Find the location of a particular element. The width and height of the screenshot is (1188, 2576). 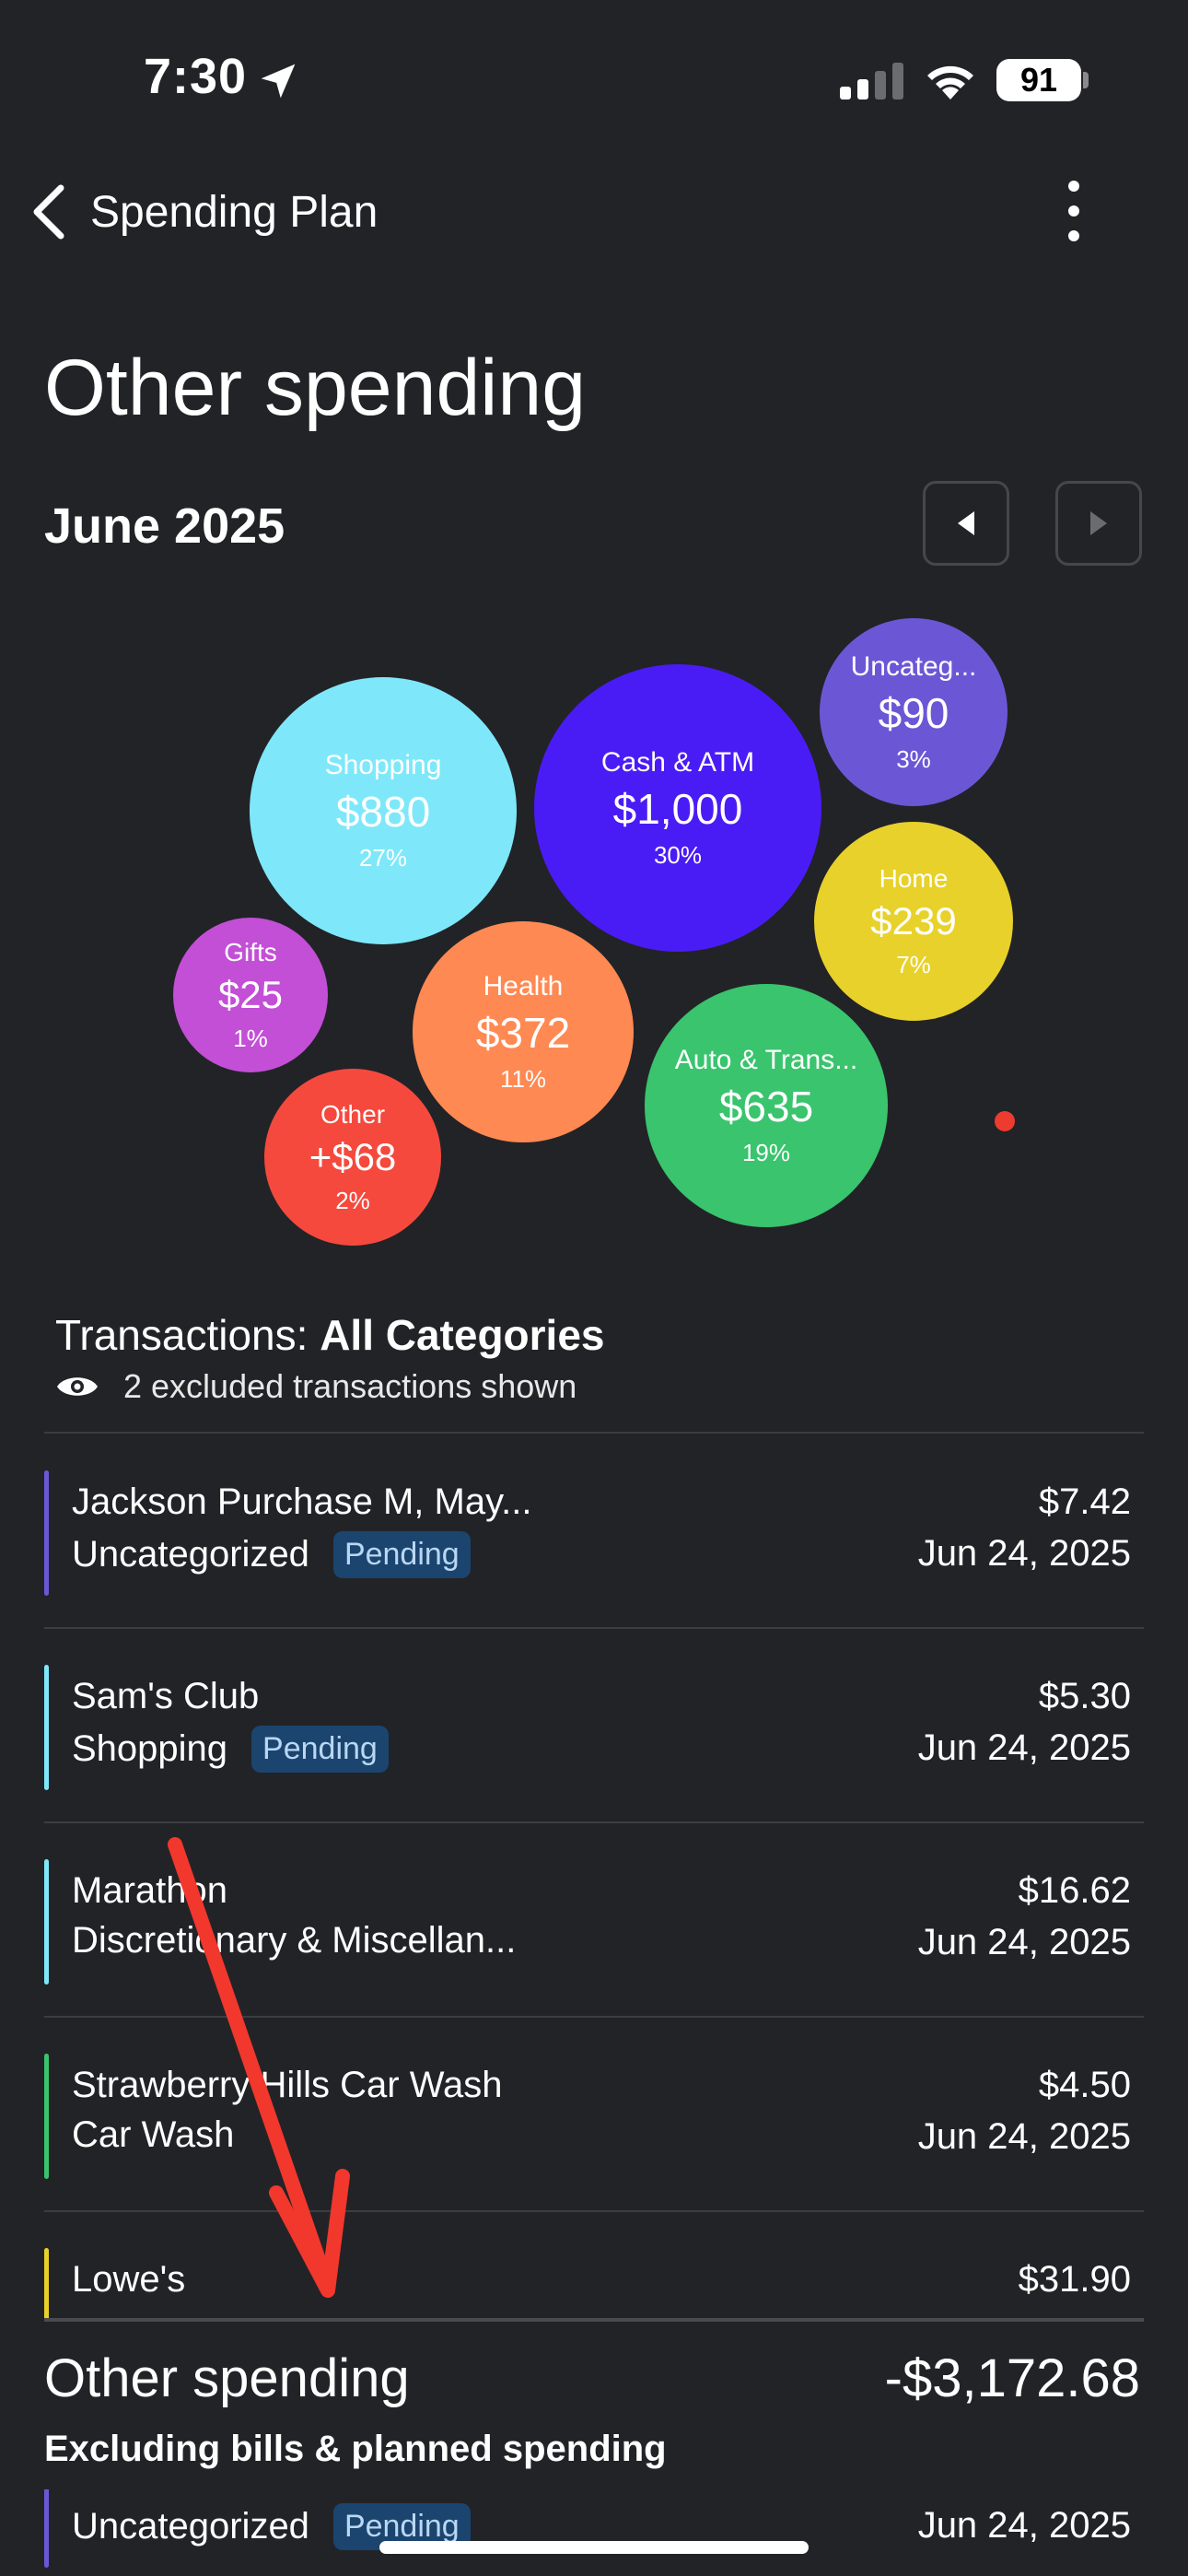

excluded-transactions-toggle: 2 excluded transactions shown is located at coordinates (316, 1386).